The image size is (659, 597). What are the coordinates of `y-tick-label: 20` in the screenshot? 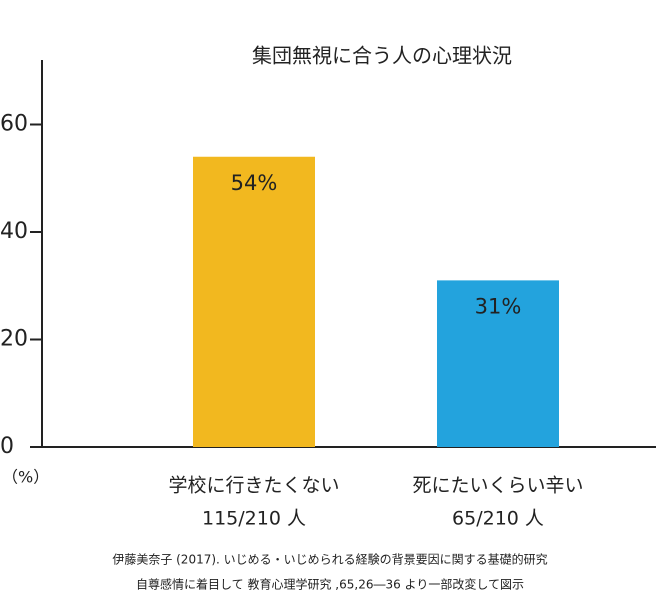 It's located at (14, 339).